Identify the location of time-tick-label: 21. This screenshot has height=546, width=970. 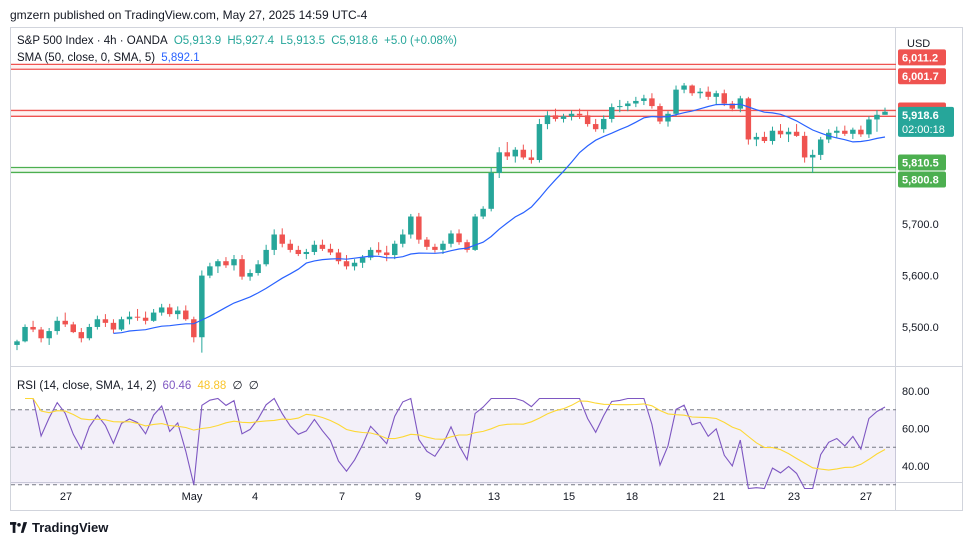
(719, 497).